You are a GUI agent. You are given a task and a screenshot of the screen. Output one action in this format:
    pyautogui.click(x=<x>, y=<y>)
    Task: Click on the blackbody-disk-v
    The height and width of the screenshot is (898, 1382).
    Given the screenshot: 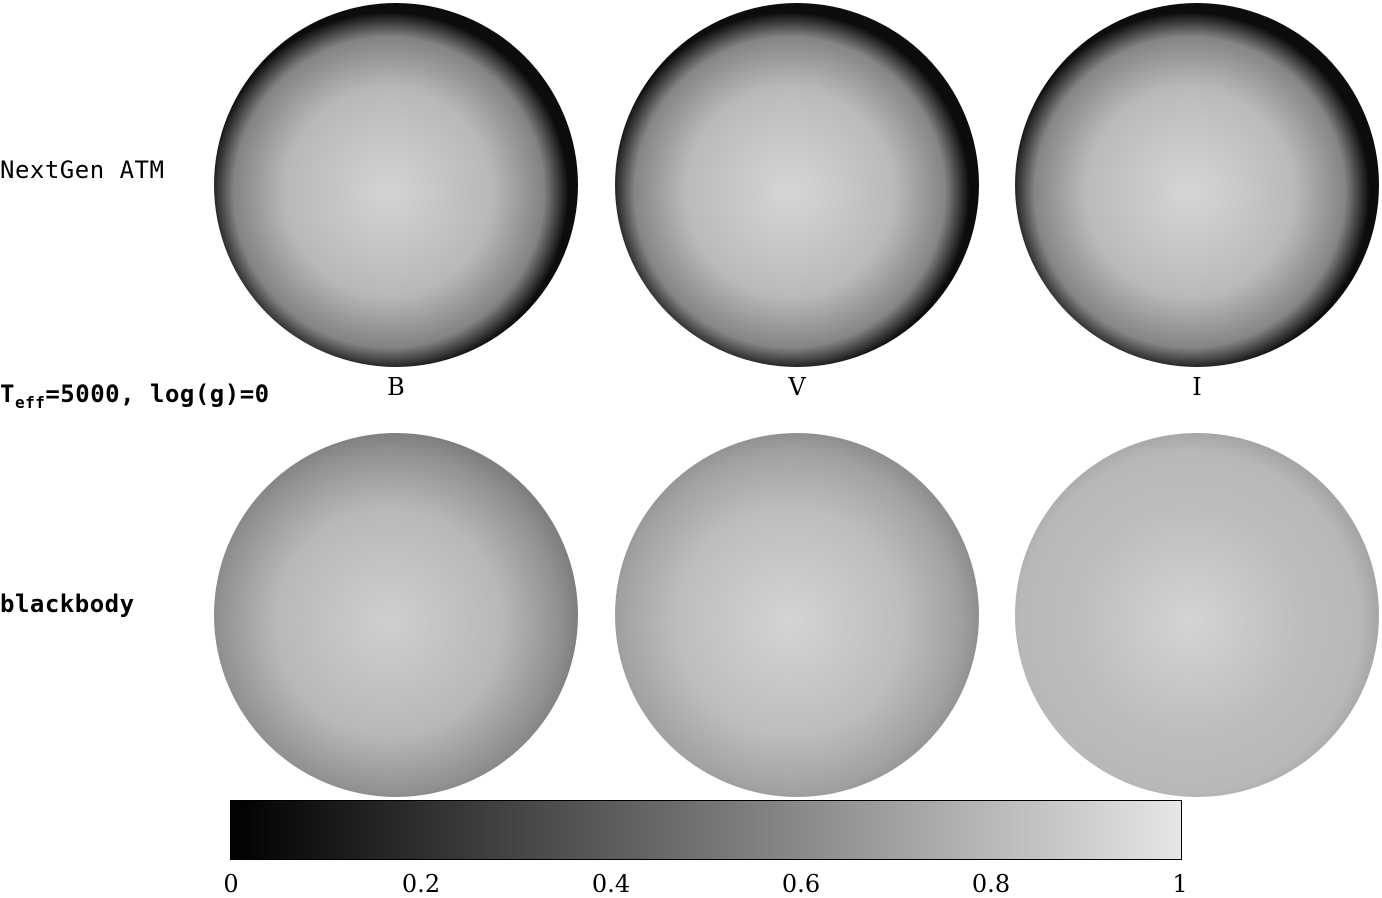 What is the action you would take?
    pyautogui.click(x=797, y=615)
    